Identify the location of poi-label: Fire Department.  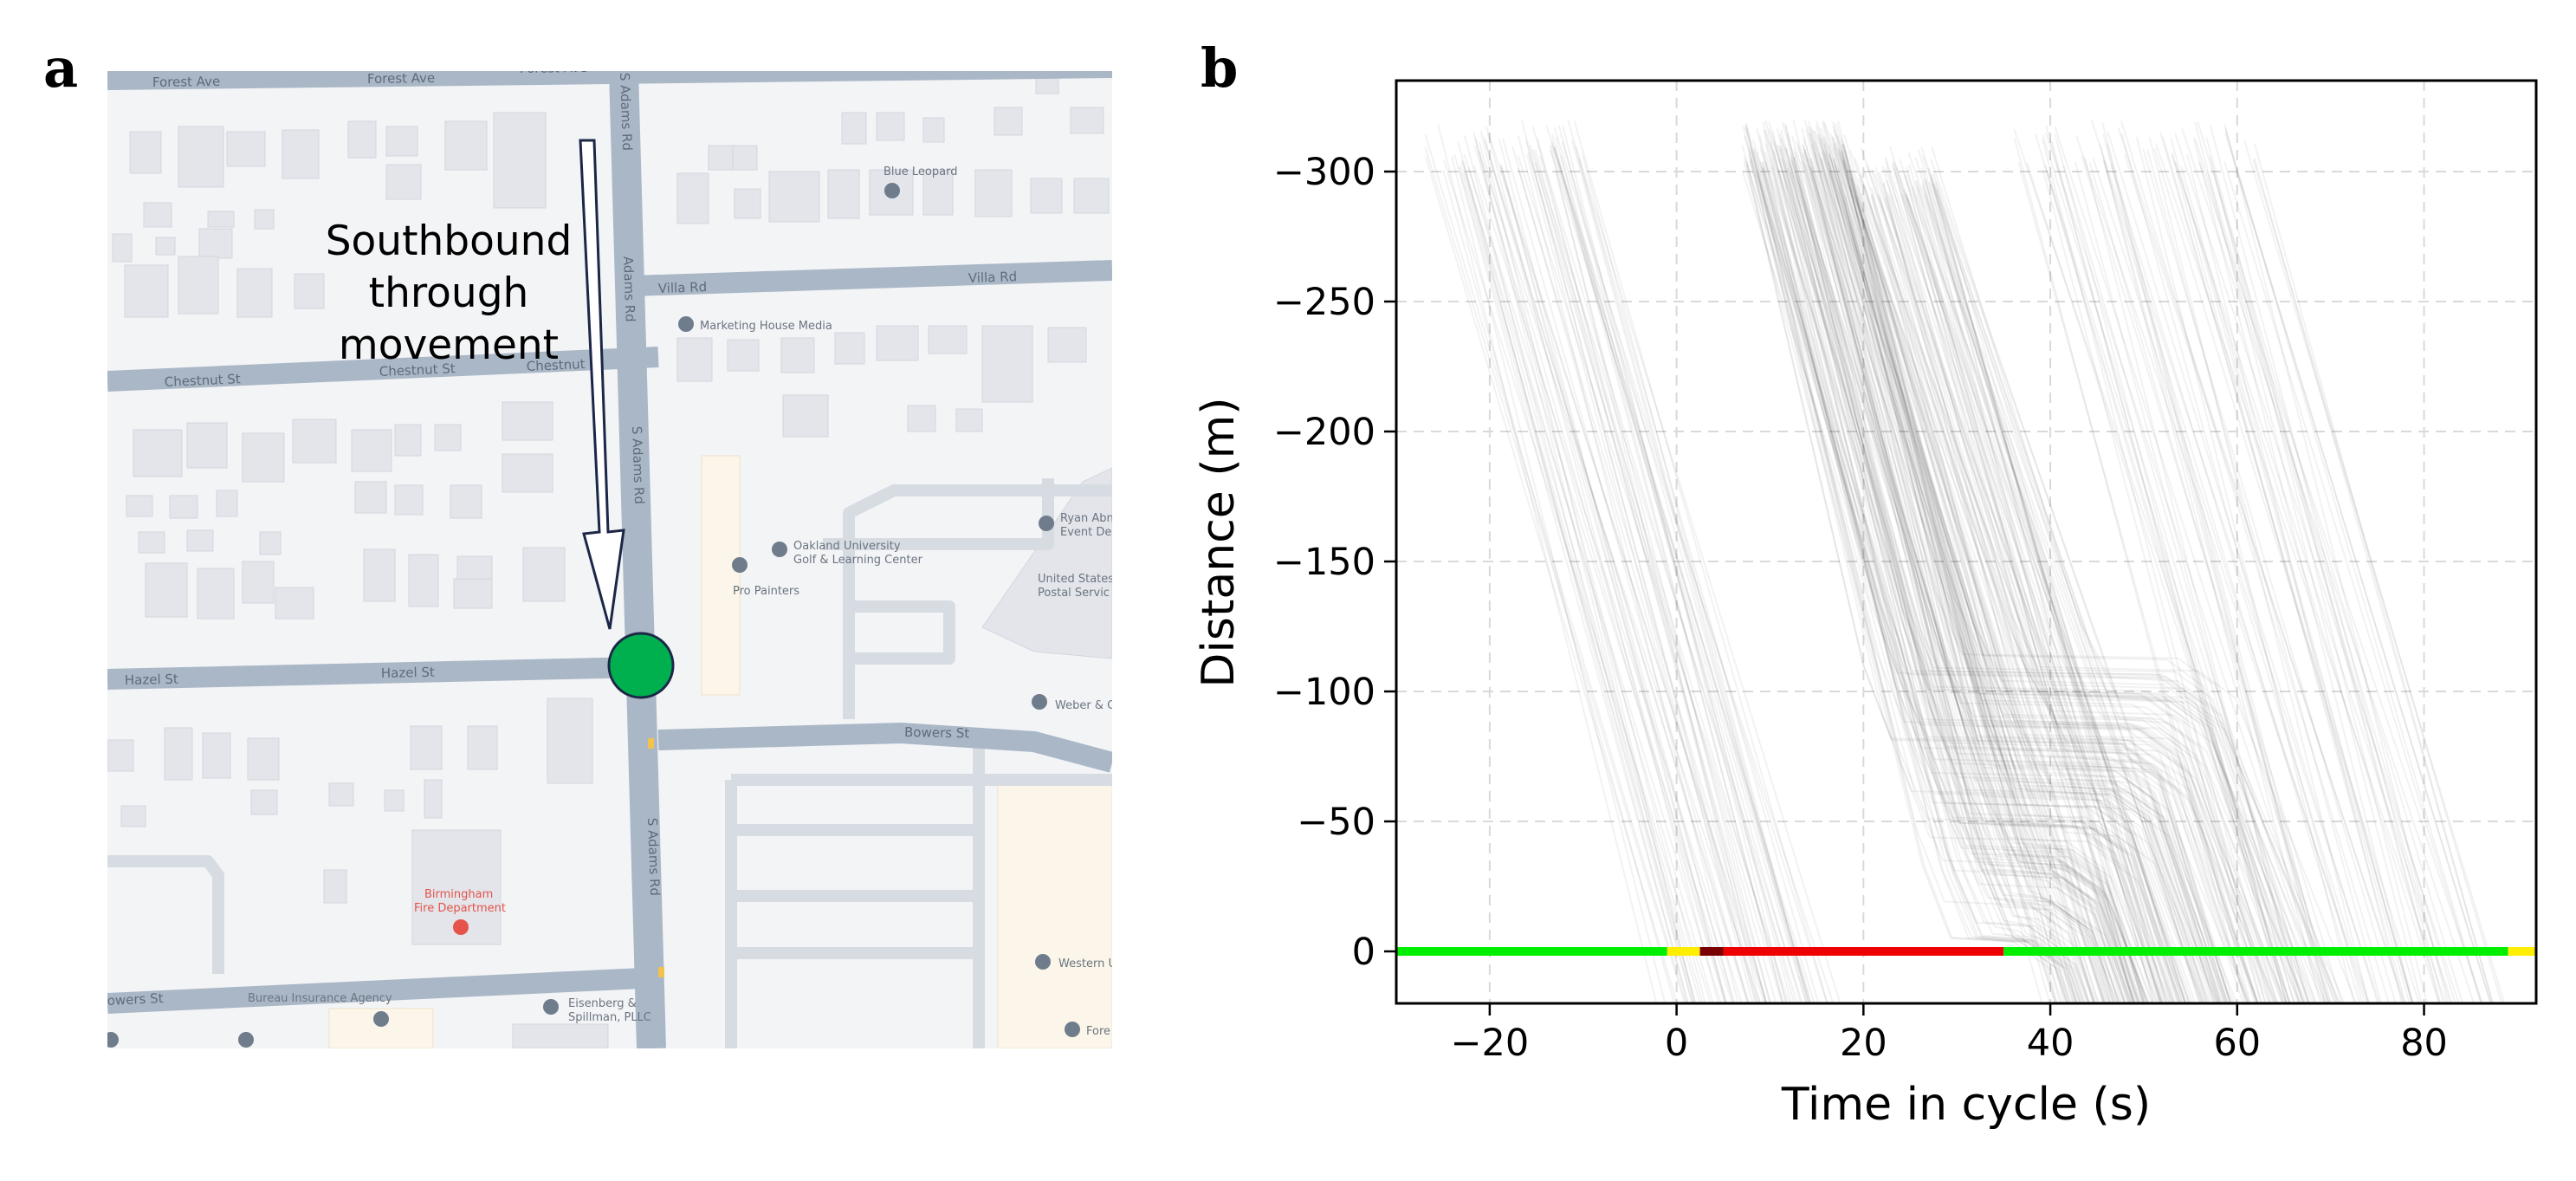
(460, 909).